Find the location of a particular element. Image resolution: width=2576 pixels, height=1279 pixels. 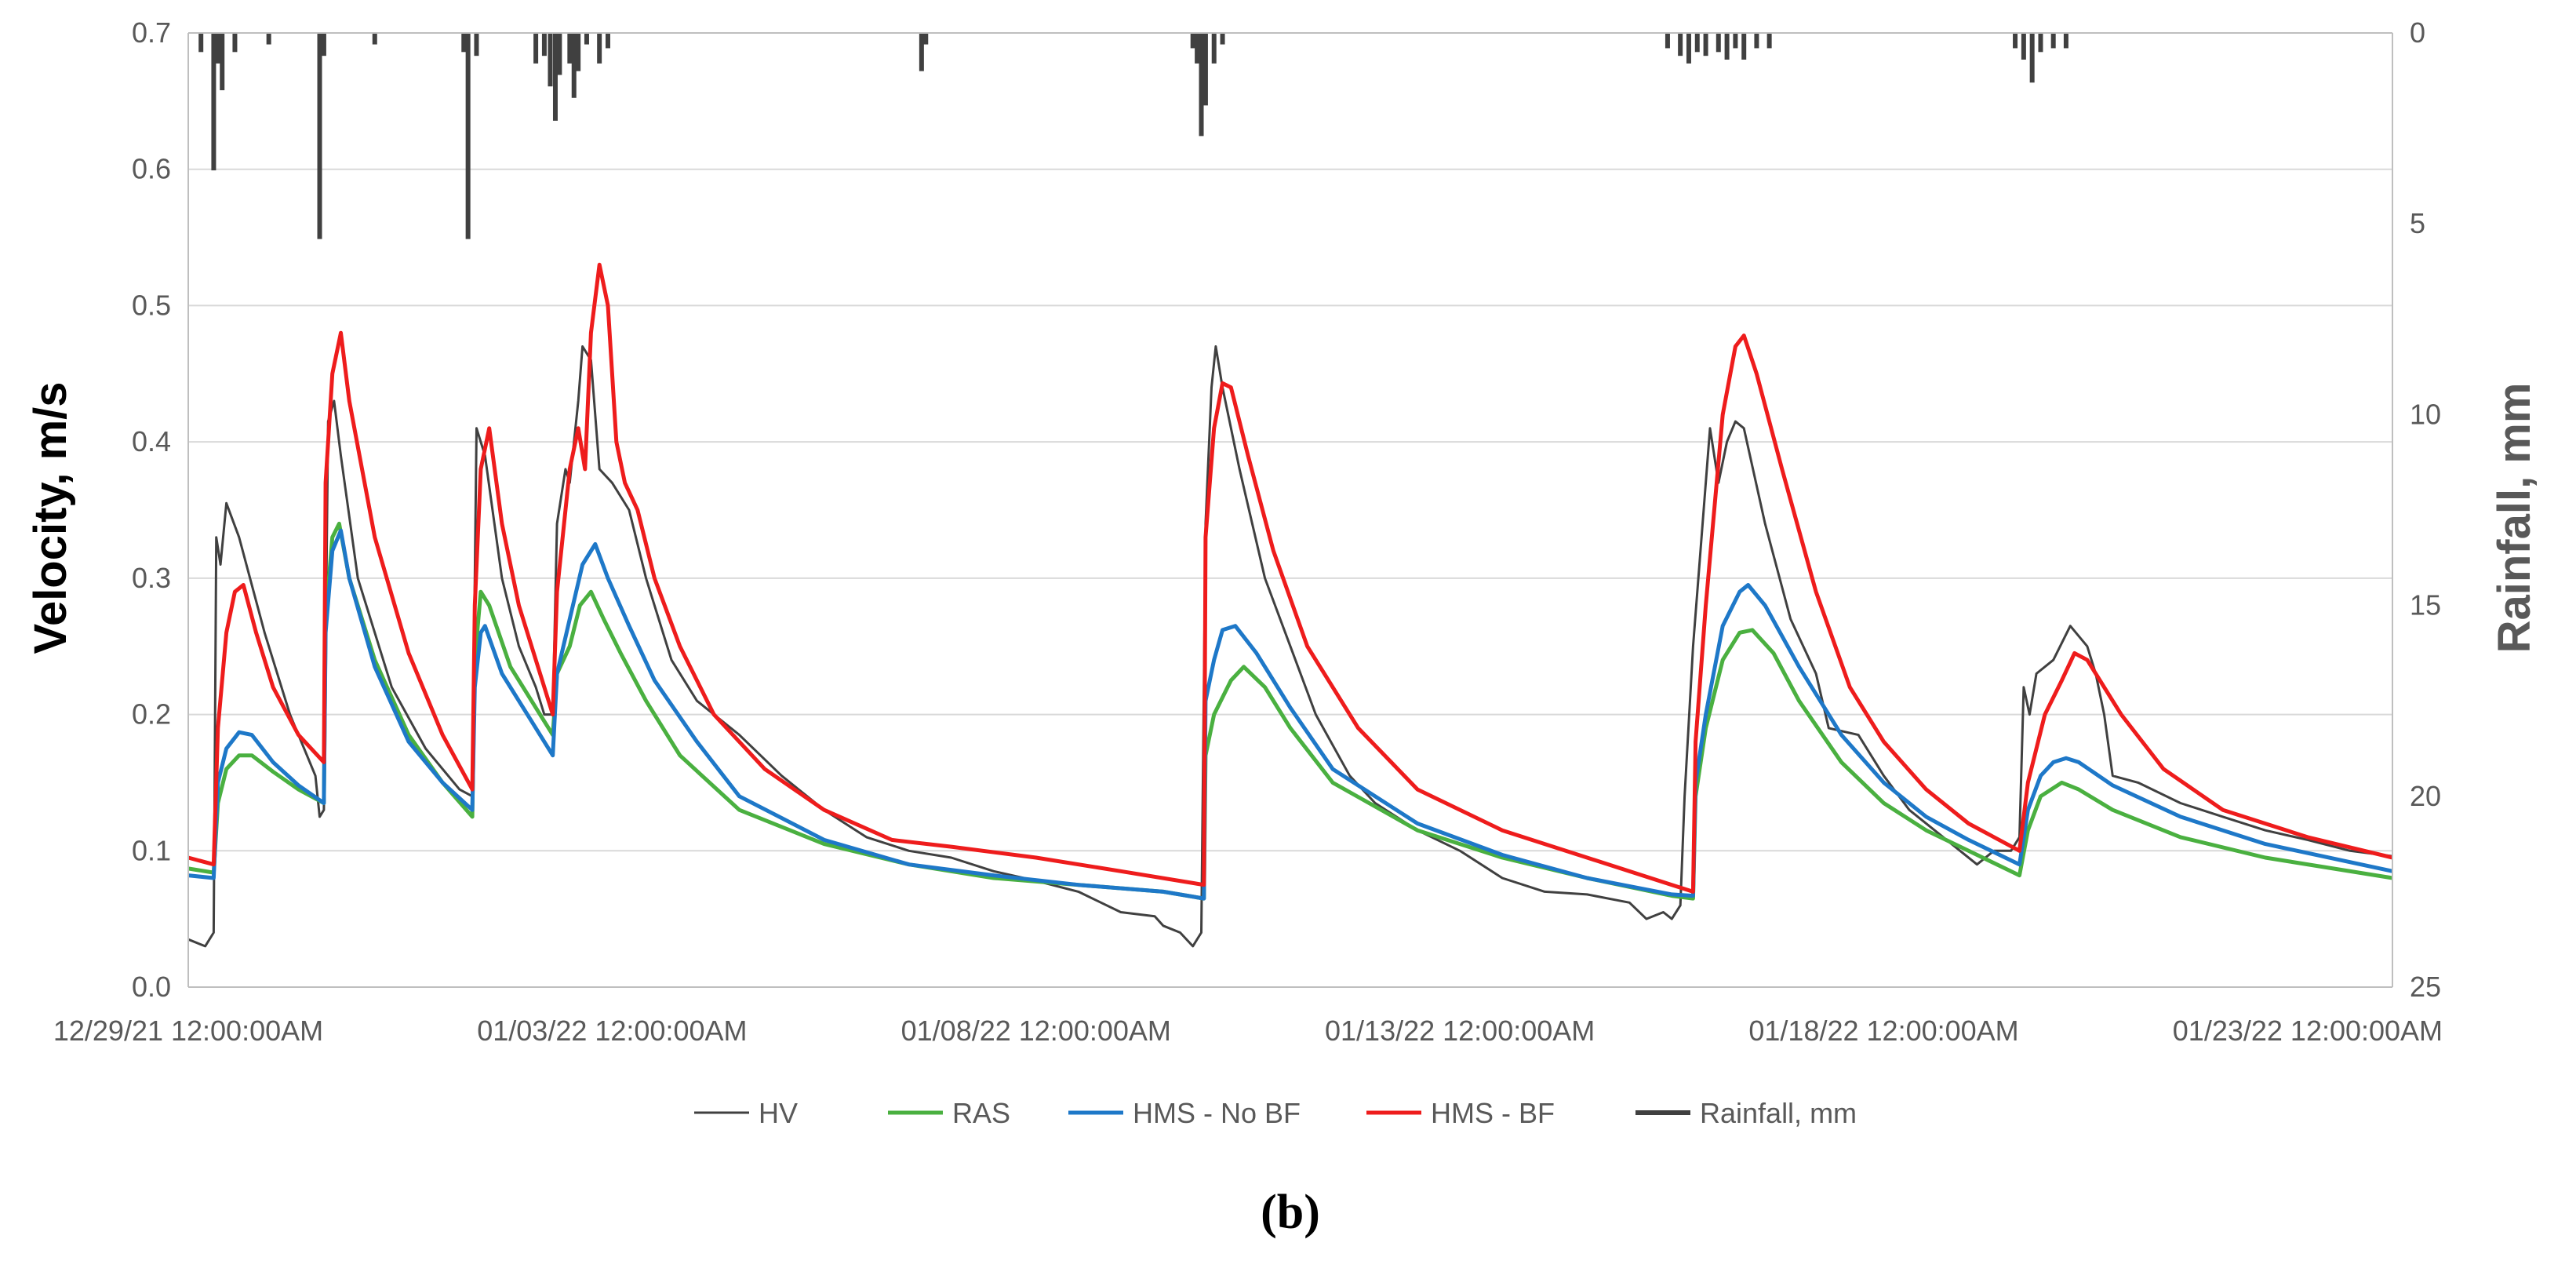

y-tick-label: 0.2 is located at coordinates (151, 714).